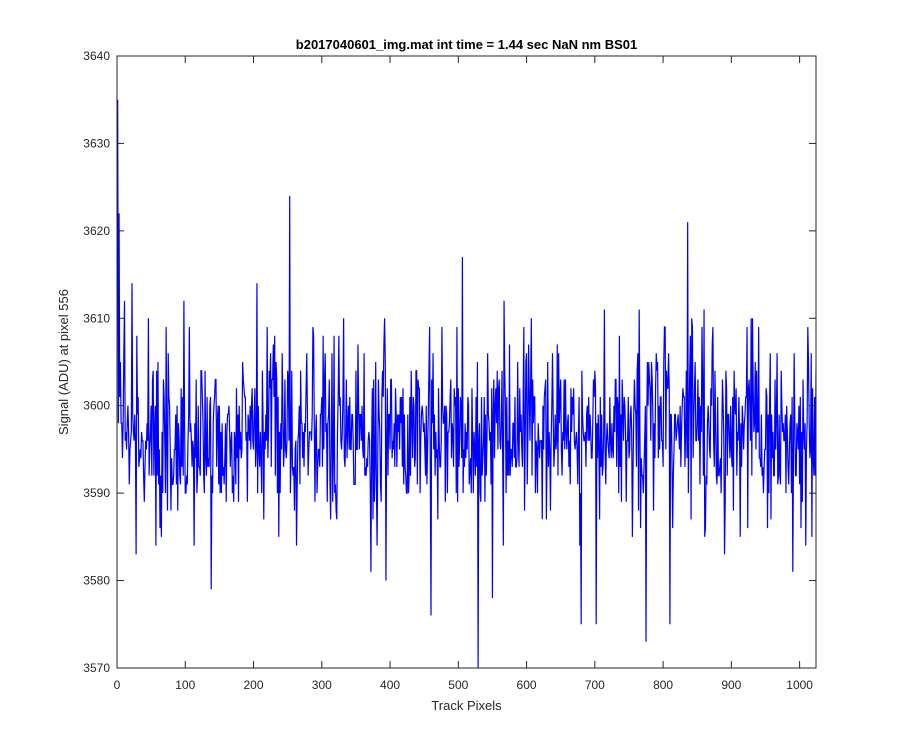  What do you see at coordinates (117, 685) in the screenshot?
I see `x-tick-label: 0` at bounding box center [117, 685].